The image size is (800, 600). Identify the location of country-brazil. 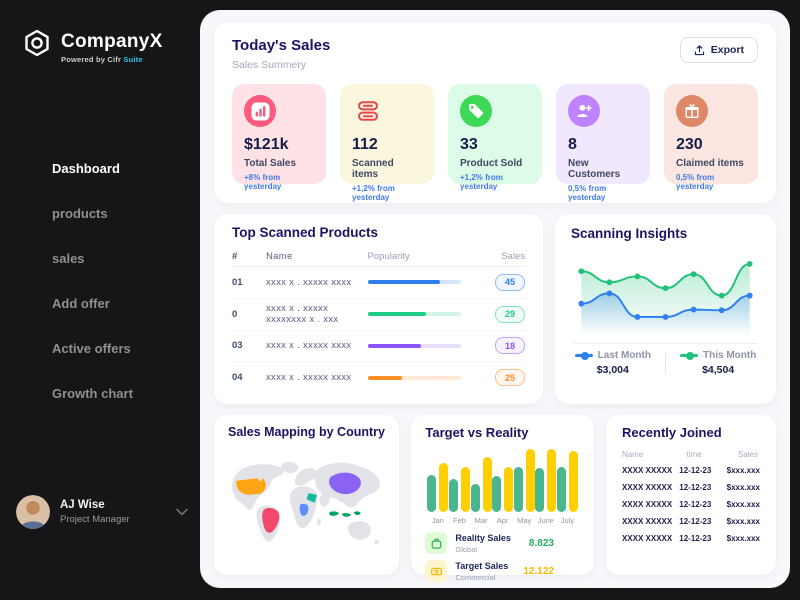
(271, 520).